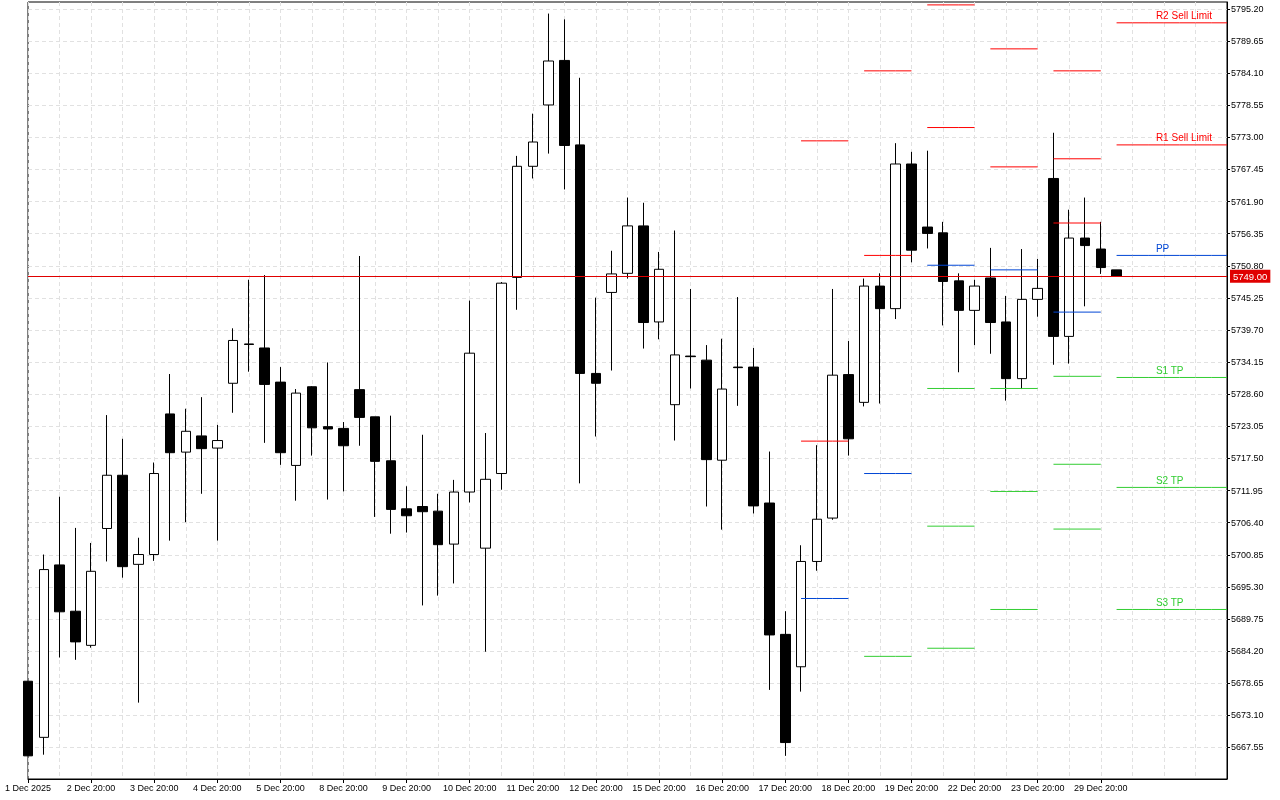  Describe the element at coordinates (1247, 683) in the screenshot. I see `y-tick-label: 5678.65` at that location.